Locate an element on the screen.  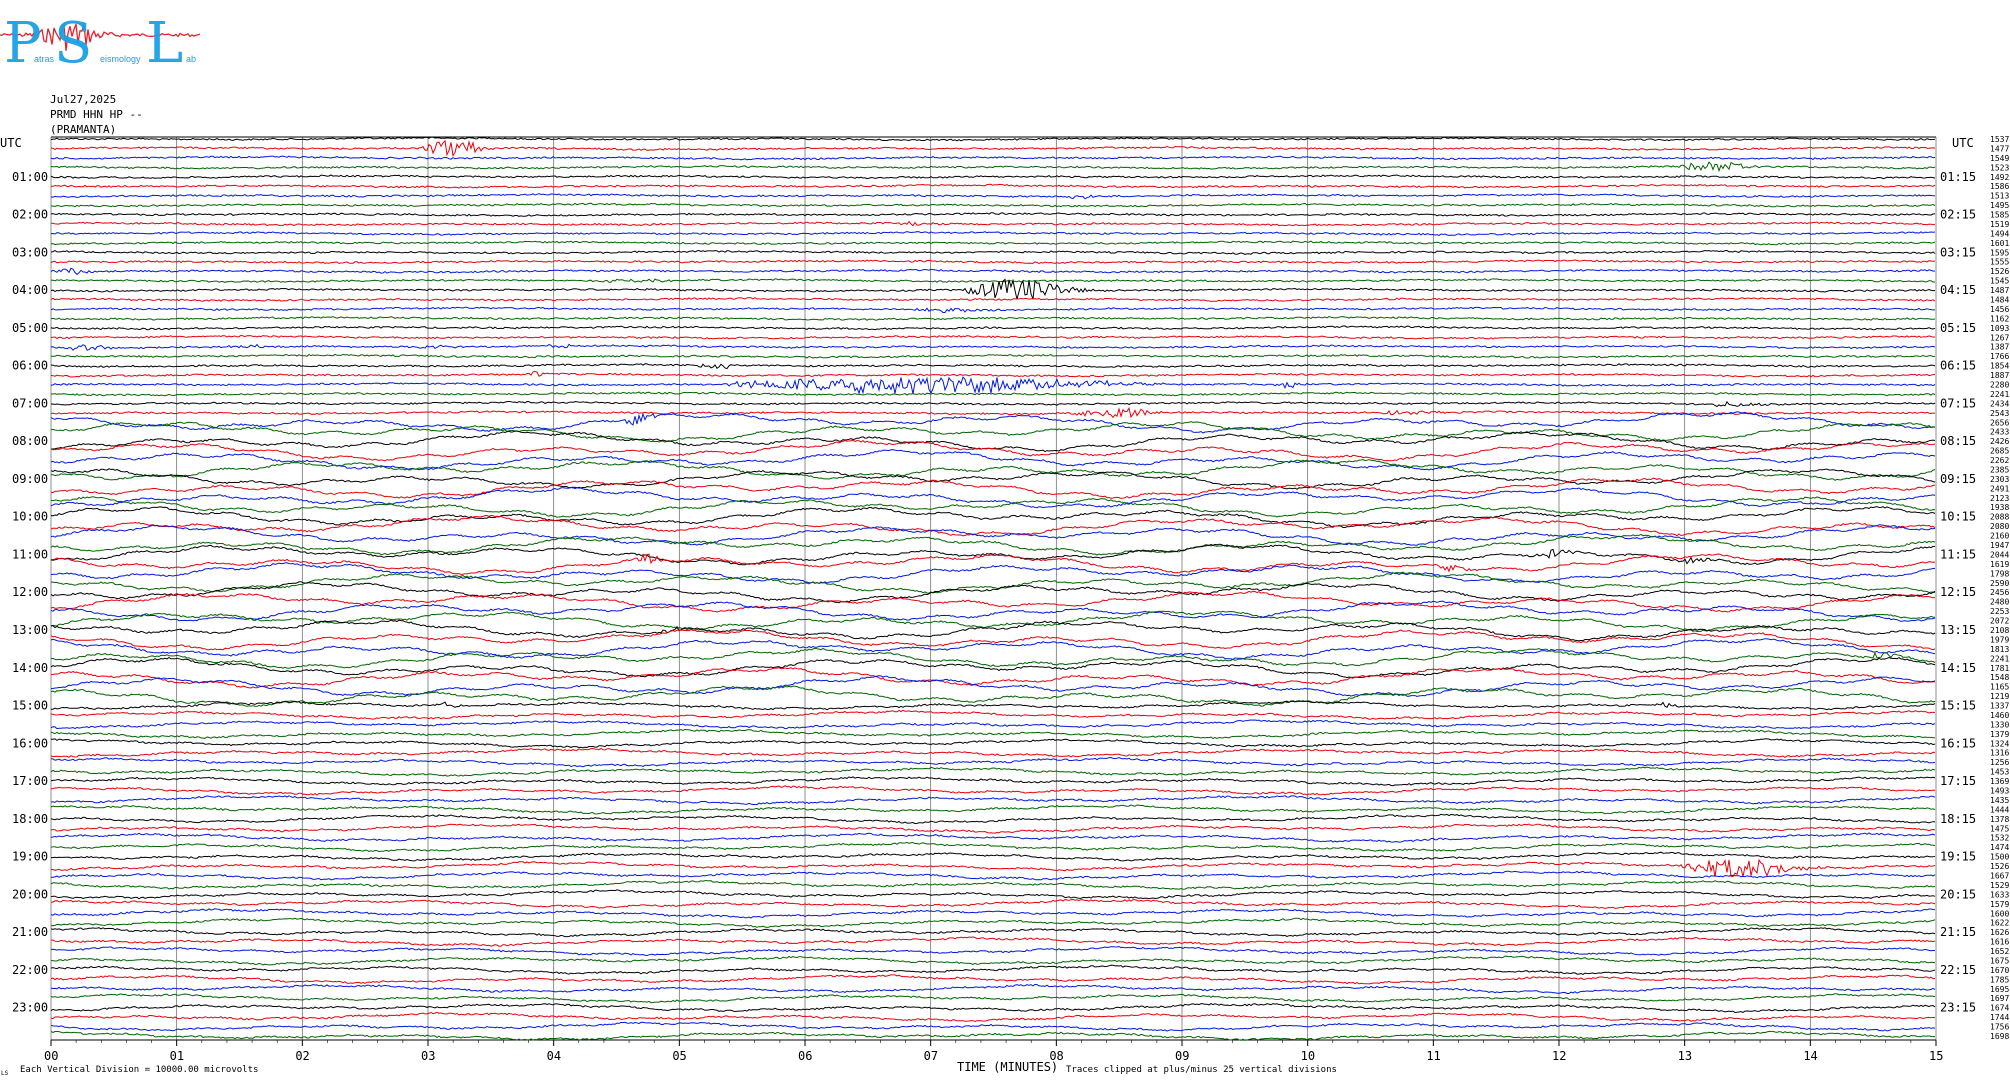
trace-count: 1369 is located at coordinates (1999, 781).